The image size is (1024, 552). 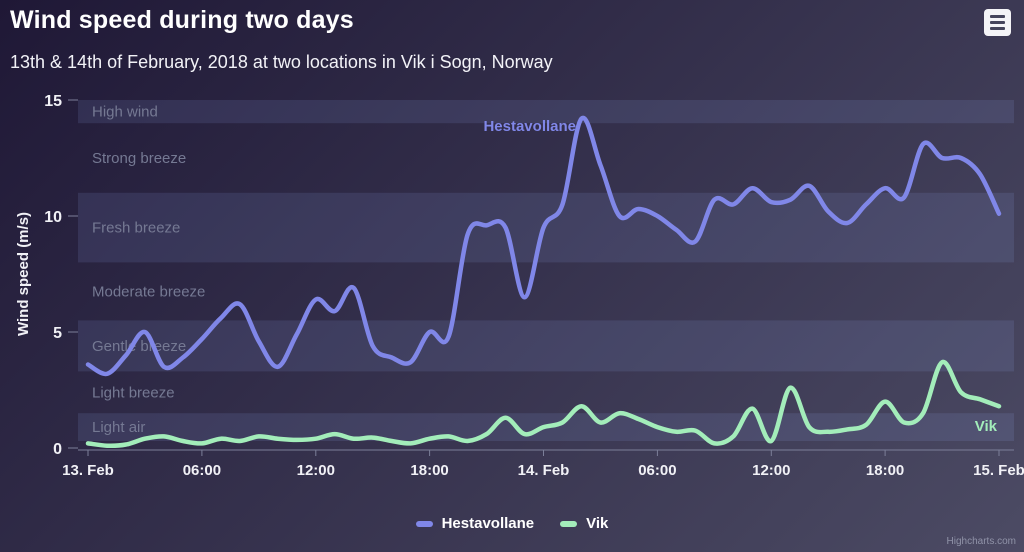 What do you see at coordinates (998, 470) in the screenshot?
I see `x-axis-tick-label: 15. Feb` at bounding box center [998, 470].